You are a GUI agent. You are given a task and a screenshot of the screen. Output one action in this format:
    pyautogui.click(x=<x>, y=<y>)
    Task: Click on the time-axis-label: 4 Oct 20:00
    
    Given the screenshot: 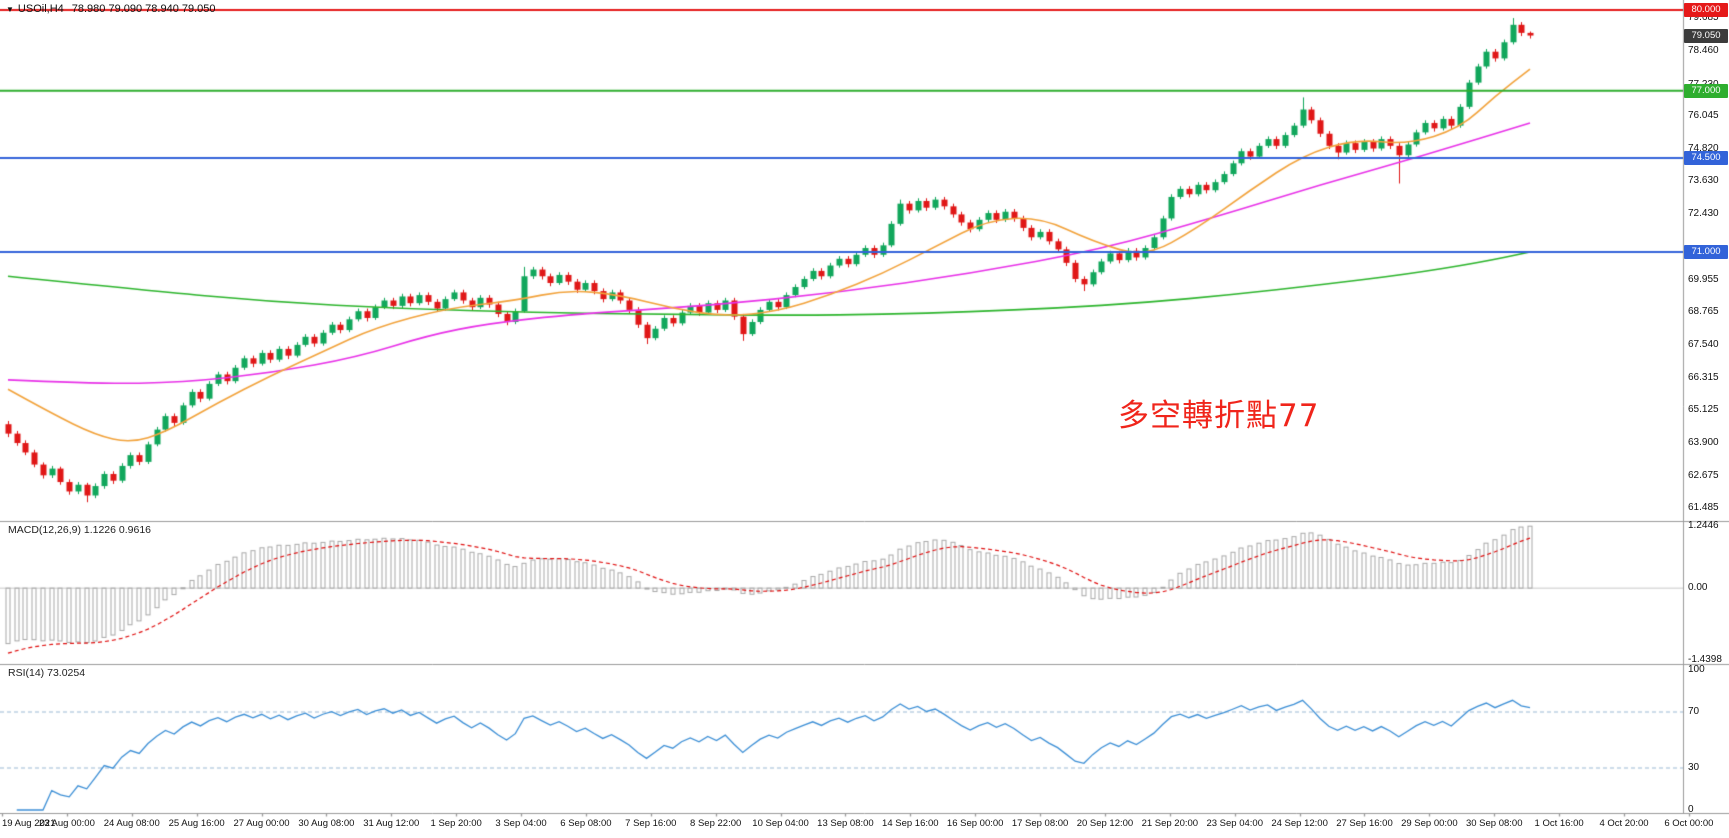 What is the action you would take?
    pyautogui.click(x=1624, y=823)
    